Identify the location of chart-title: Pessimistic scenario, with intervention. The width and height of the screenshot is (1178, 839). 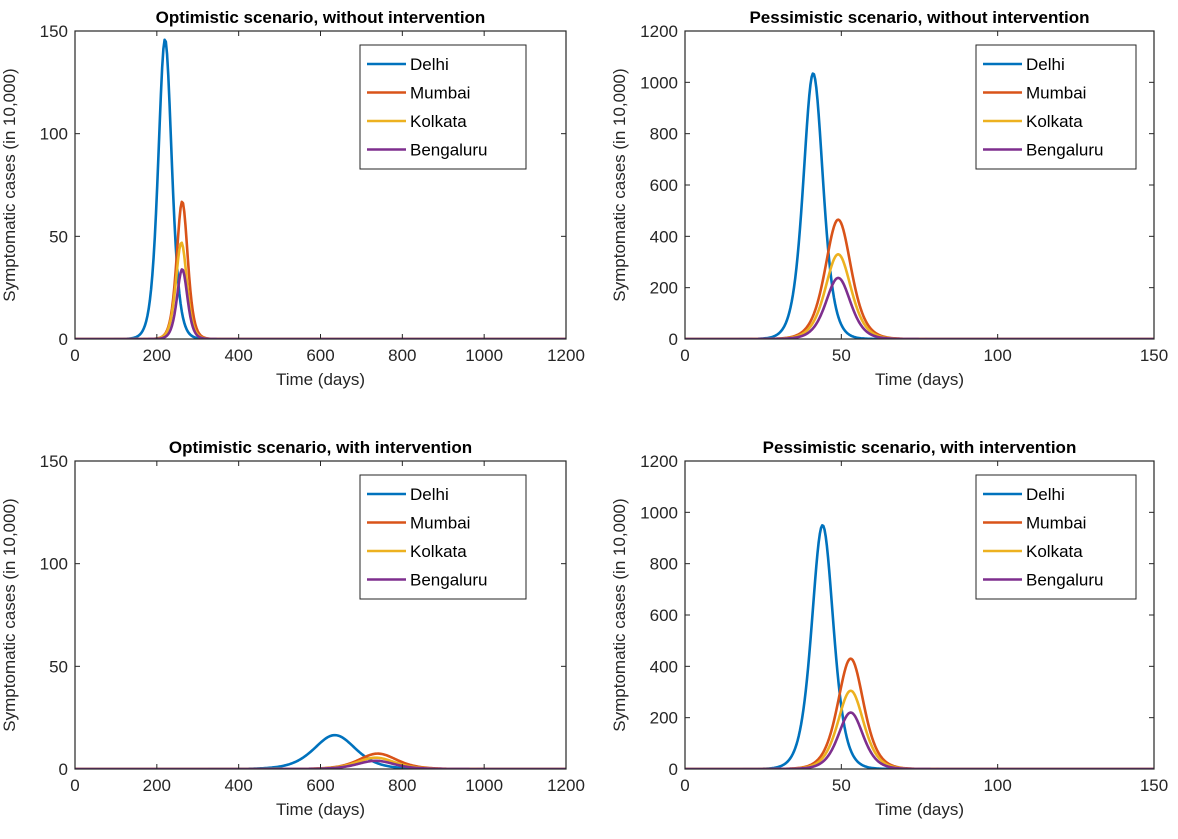
(920, 447).